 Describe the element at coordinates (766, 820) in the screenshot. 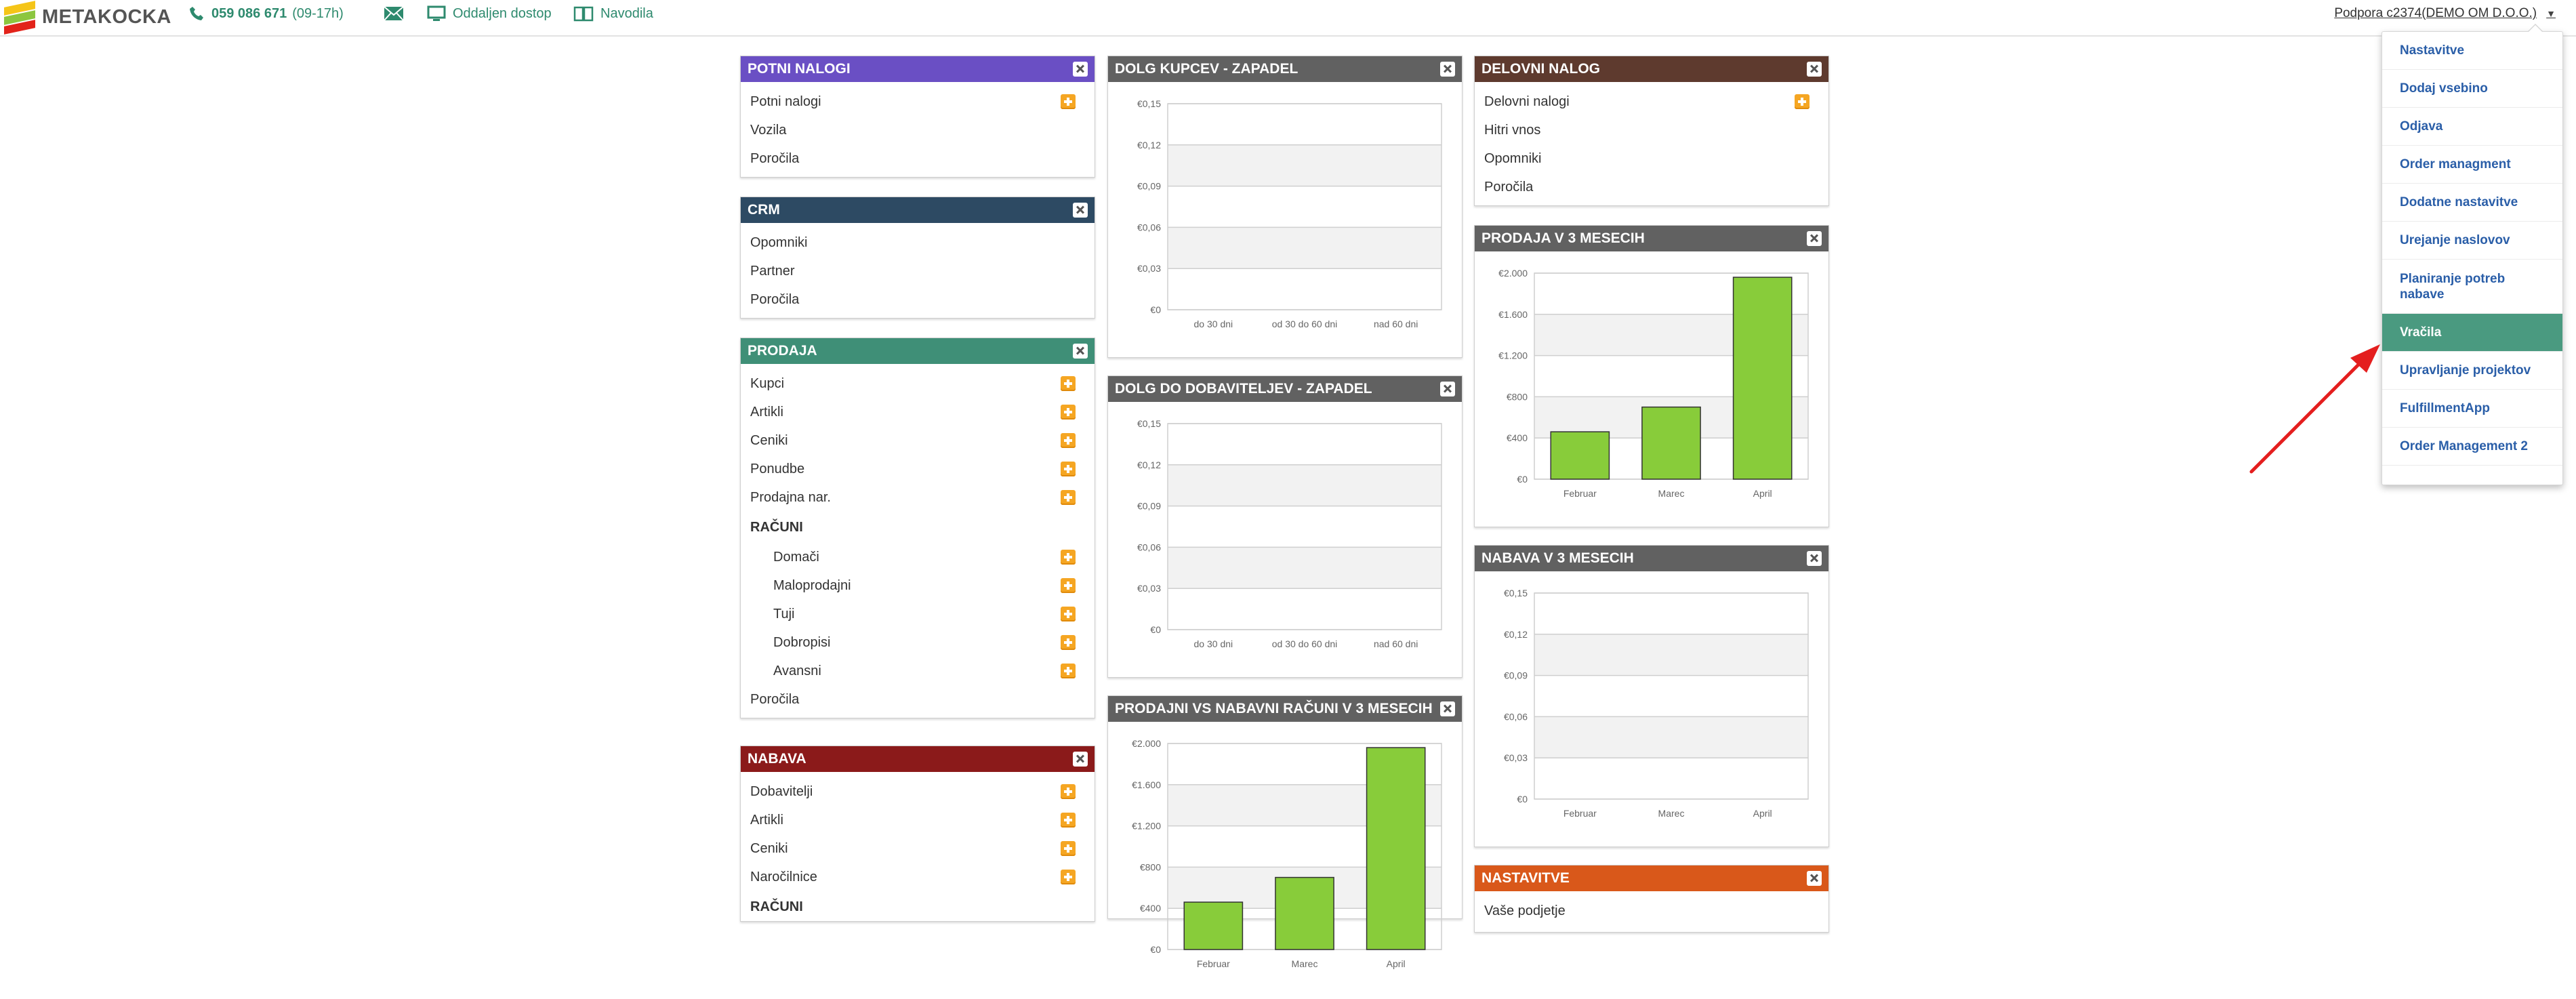

I see `menu-item-label: Artikli` at that location.